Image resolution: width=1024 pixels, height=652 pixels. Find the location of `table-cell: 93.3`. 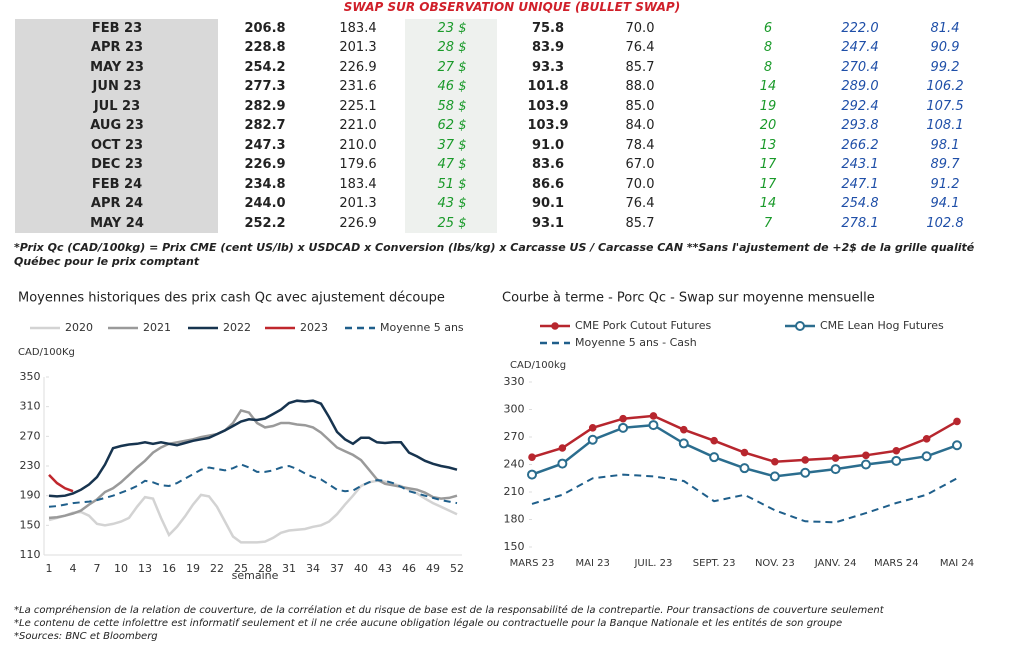

table-cell: 93.3 is located at coordinates (548, 67).